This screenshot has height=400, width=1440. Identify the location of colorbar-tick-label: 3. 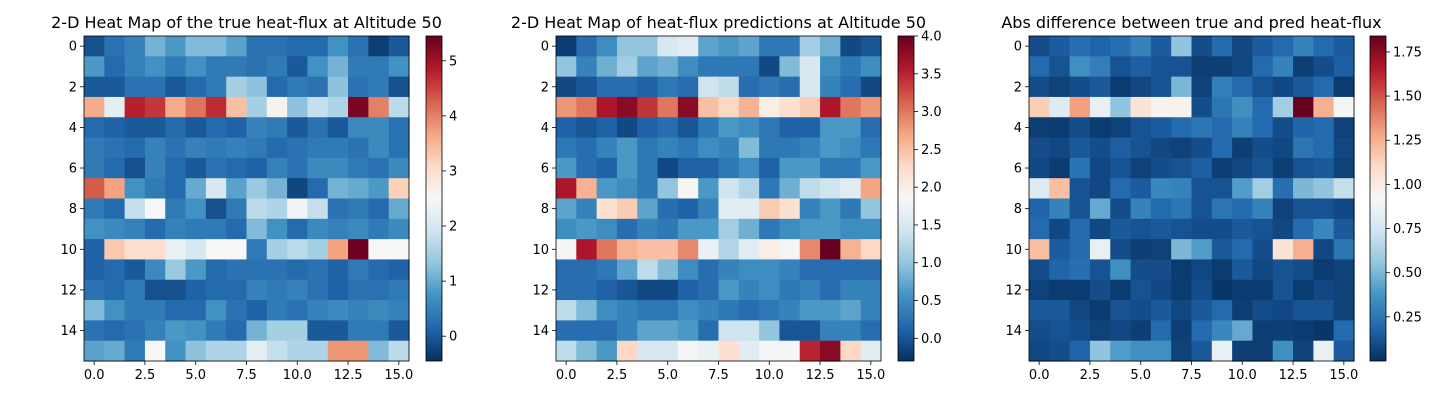
(453, 171).